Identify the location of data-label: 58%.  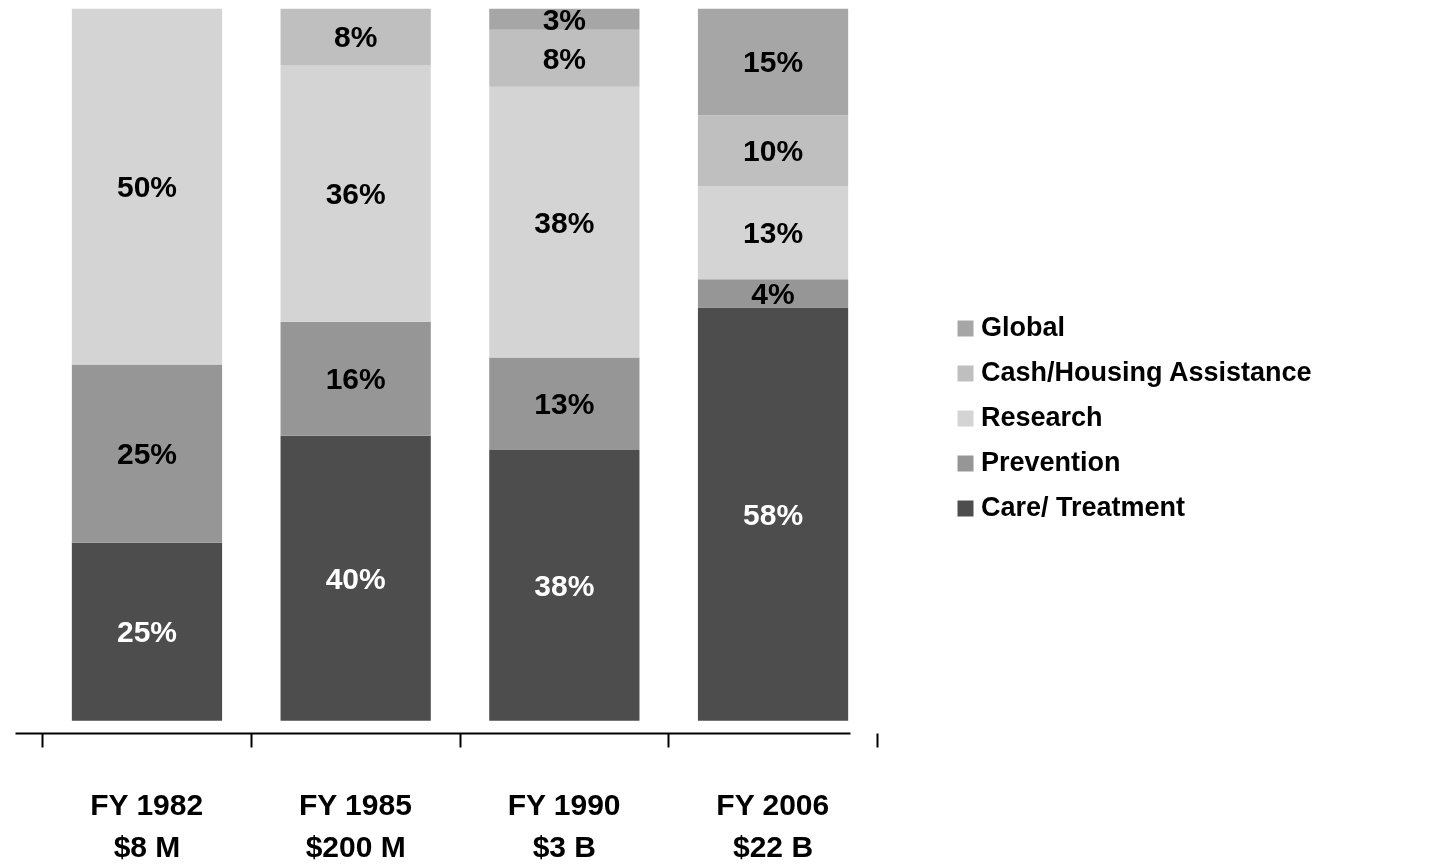
(773, 514).